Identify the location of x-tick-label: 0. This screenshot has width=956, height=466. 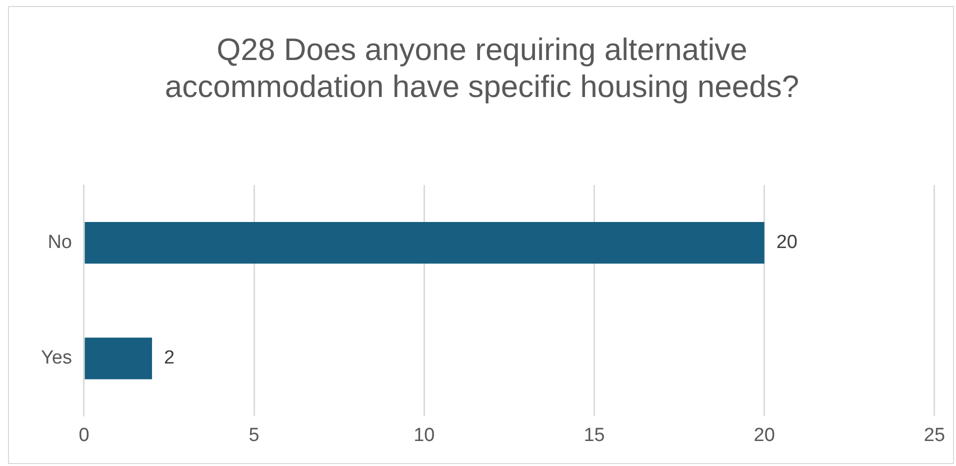
(84, 435).